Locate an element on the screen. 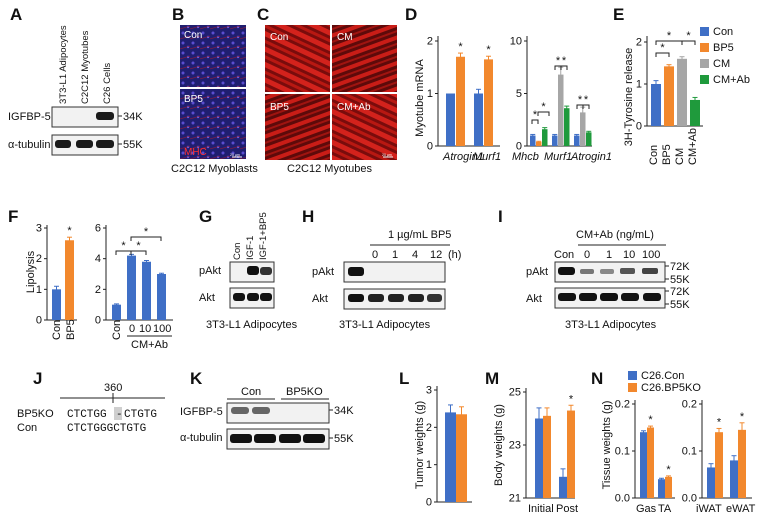 The image size is (762, 515). y-ticks: 0 5 10 is located at coordinates (518, 94).